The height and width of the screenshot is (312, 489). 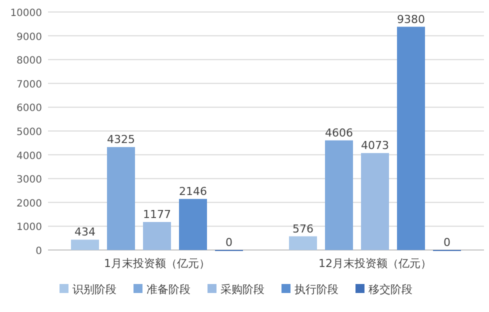 What do you see at coordinates (29, 204) in the screenshot?
I see `y-tick-label: 2000` at bounding box center [29, 204].